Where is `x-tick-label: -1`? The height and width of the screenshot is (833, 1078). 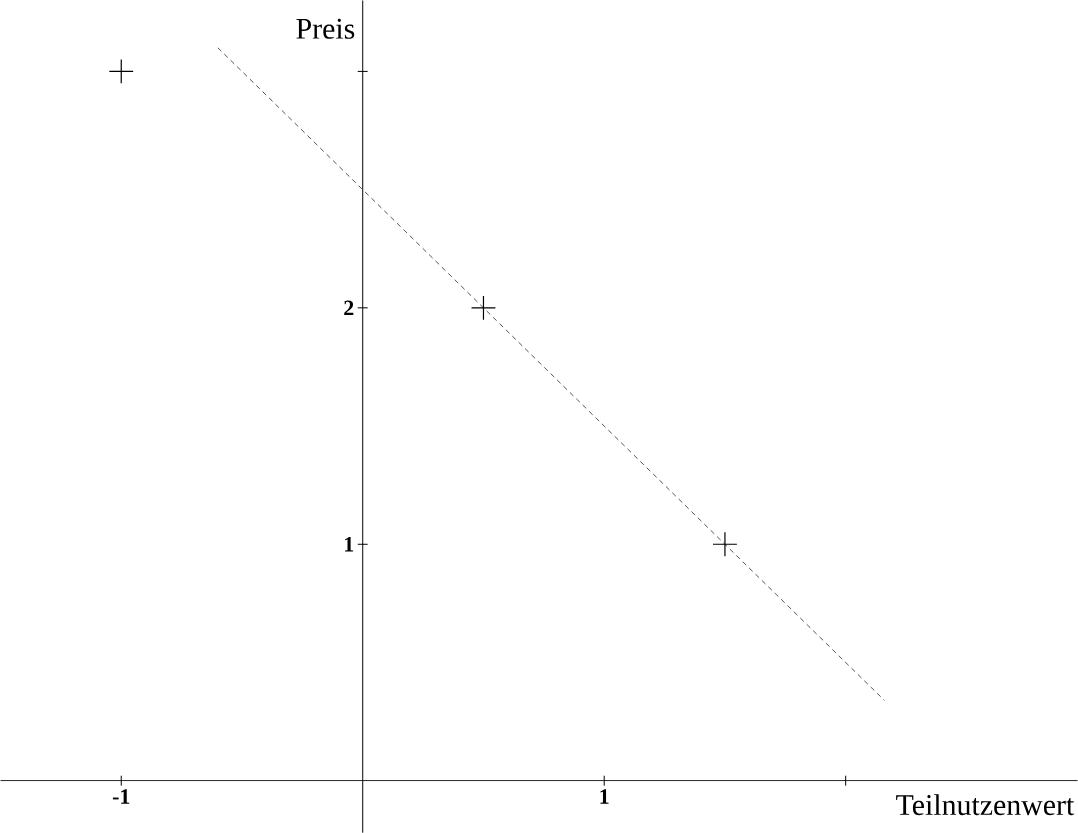 x-tick-label: -1 is located at coordinates (121, 796).